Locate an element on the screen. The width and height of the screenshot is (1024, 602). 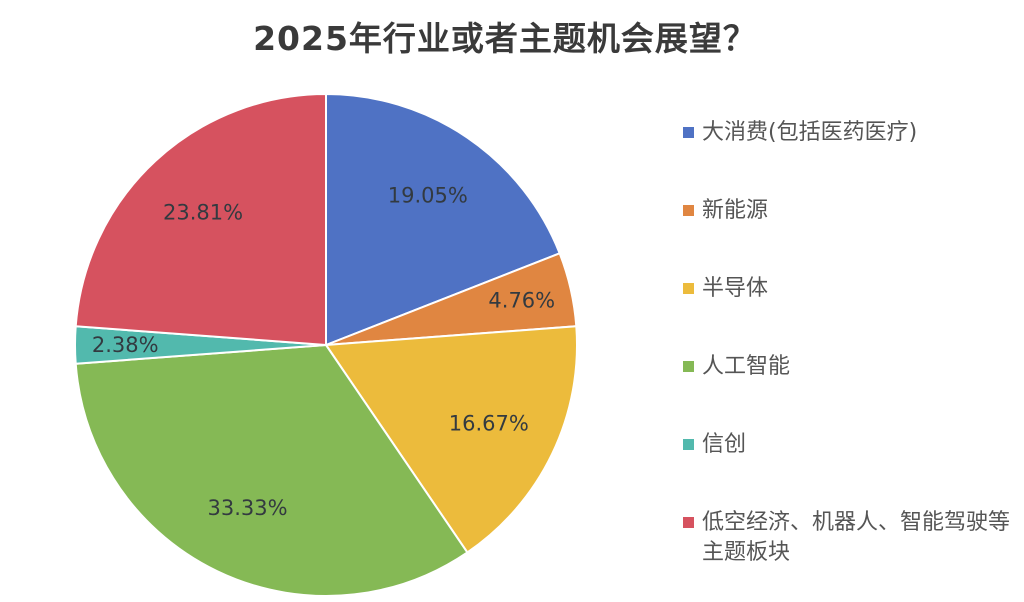
legend-label: 人工智能 is located at coordinates (746, 366).